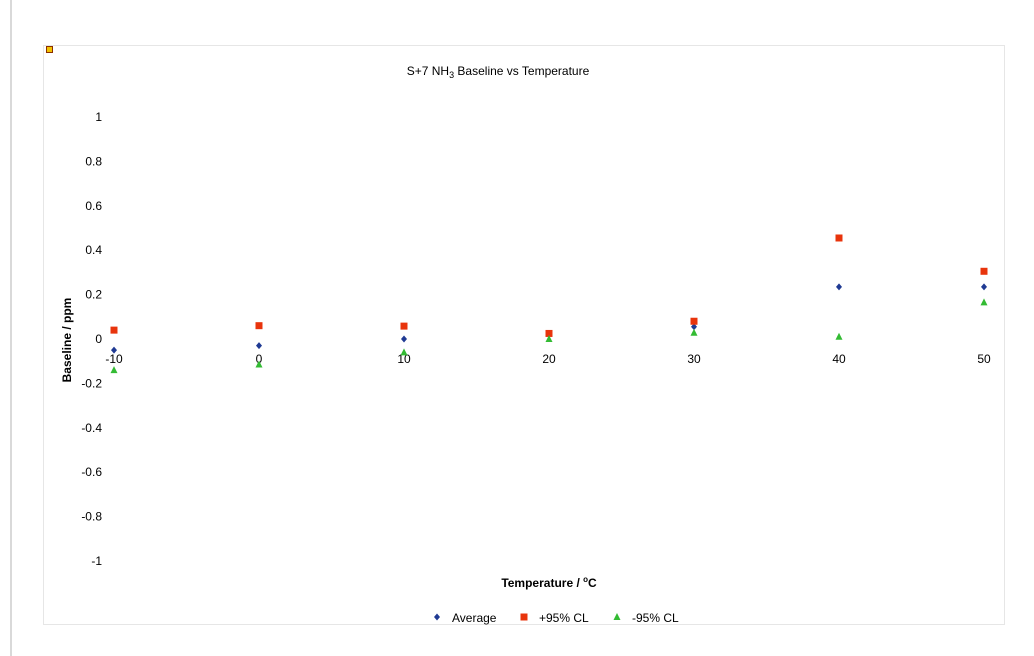  I want to click on legend-label: +95% CL, so click(564, 618).